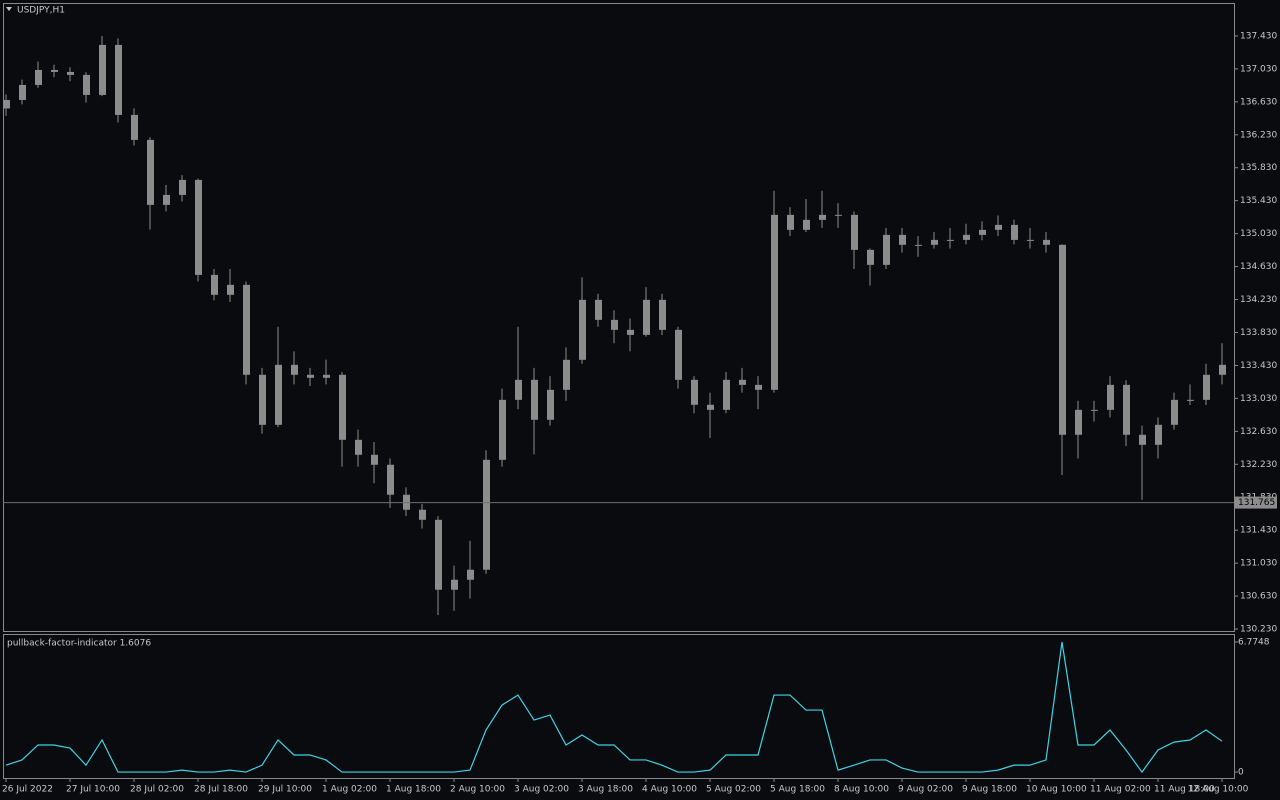 This screenshot has width=1280, height=800. What do you see at coordinates (157, 790) in the screenshot?
I see `x-tick-label: 28 Jul 02:00` at bounding box center [157, 790].